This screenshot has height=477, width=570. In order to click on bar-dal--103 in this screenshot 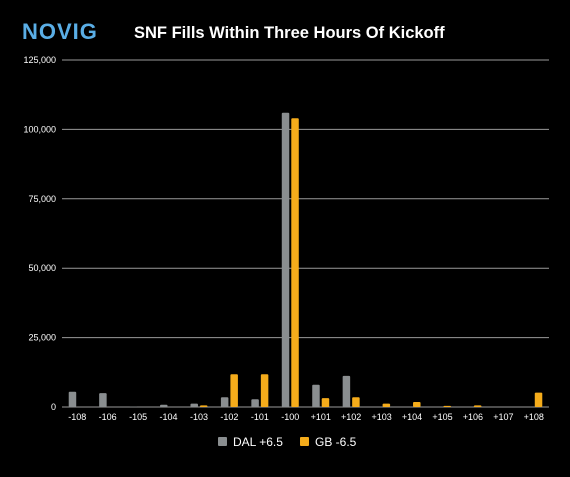, I will do `click(194, 405)`.